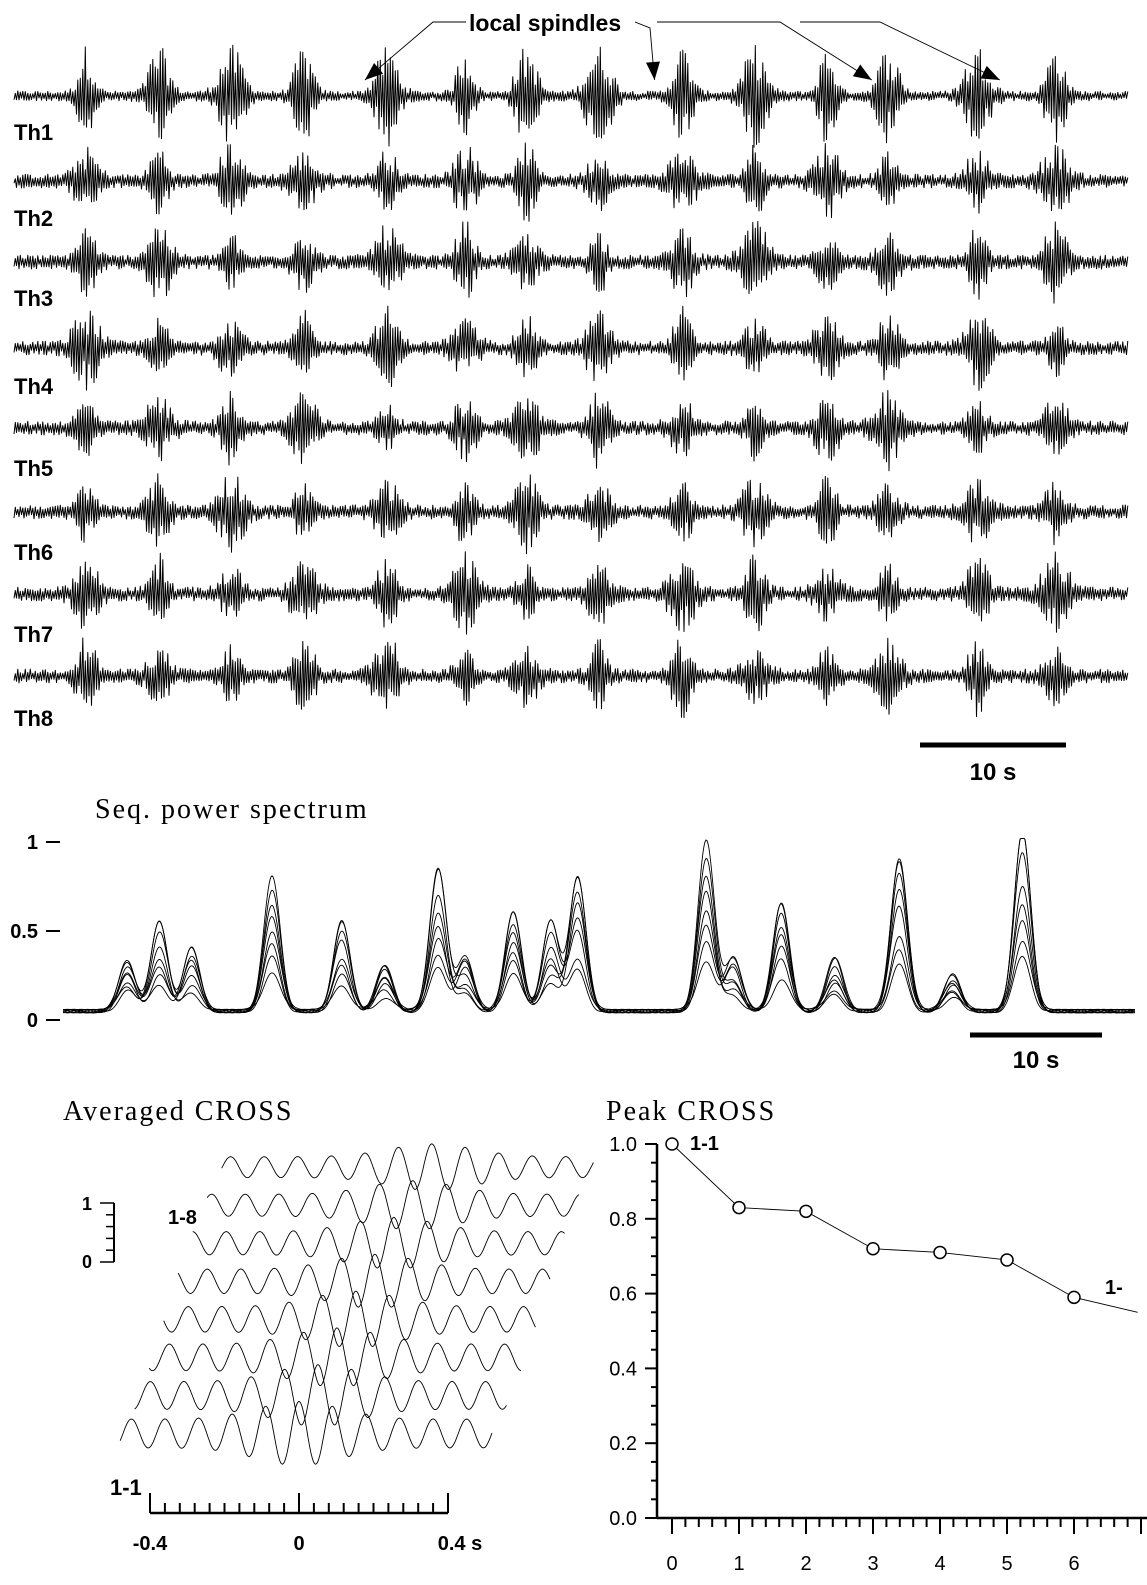 This screenshot has height=1585, width=1147. I want to click on averaged-cross-panel: Averaged CROSS 10 1-8 1-1 -0.4 0 0.4 s, so click(328, 1325).